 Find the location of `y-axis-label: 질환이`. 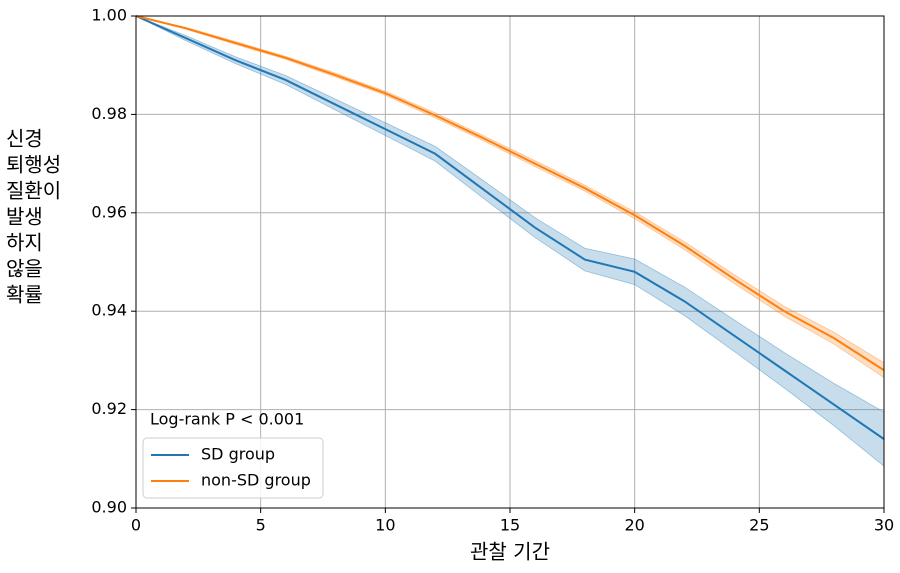

y-axis-label: 질환이 is located at coordinates (33, 191).